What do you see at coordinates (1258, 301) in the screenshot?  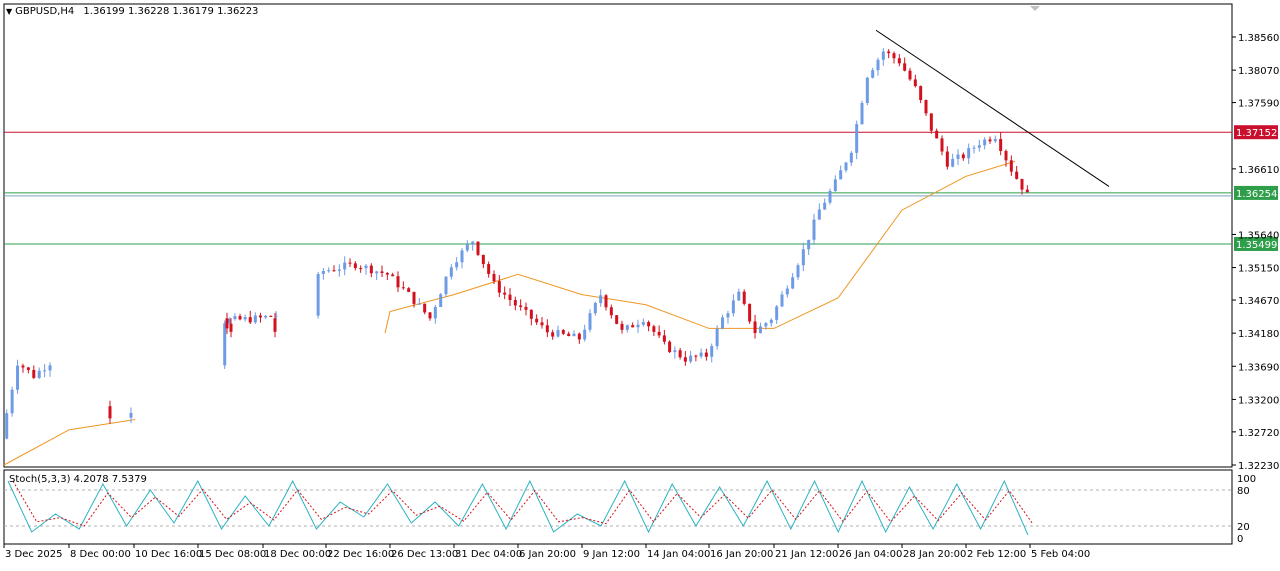 I see `price-tick-label: 1.34670` at bounding box center [1258, 301].